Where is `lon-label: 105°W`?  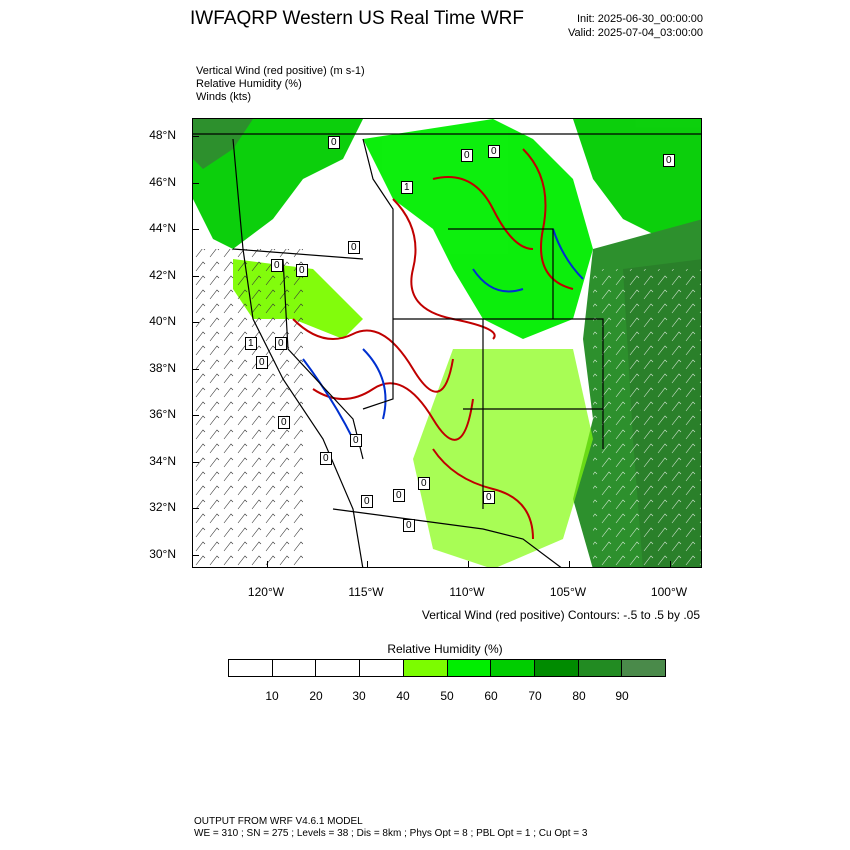
lon-label: 105°W is located at coordinates (568, 592).